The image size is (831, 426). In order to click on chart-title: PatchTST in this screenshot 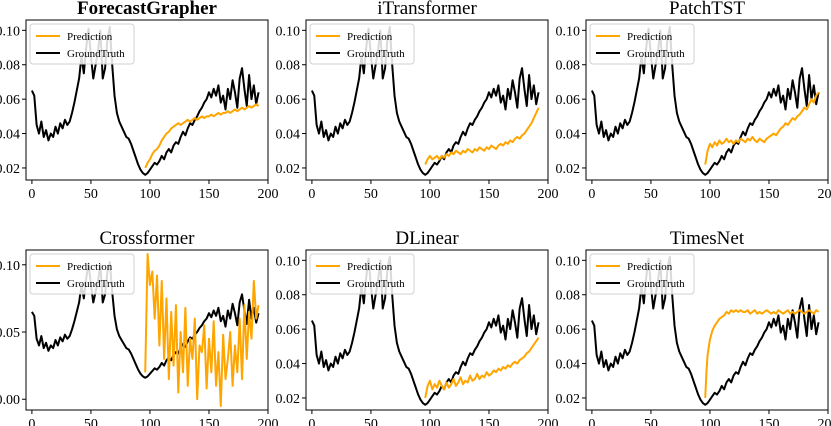, I will do `click(707, 9)`.